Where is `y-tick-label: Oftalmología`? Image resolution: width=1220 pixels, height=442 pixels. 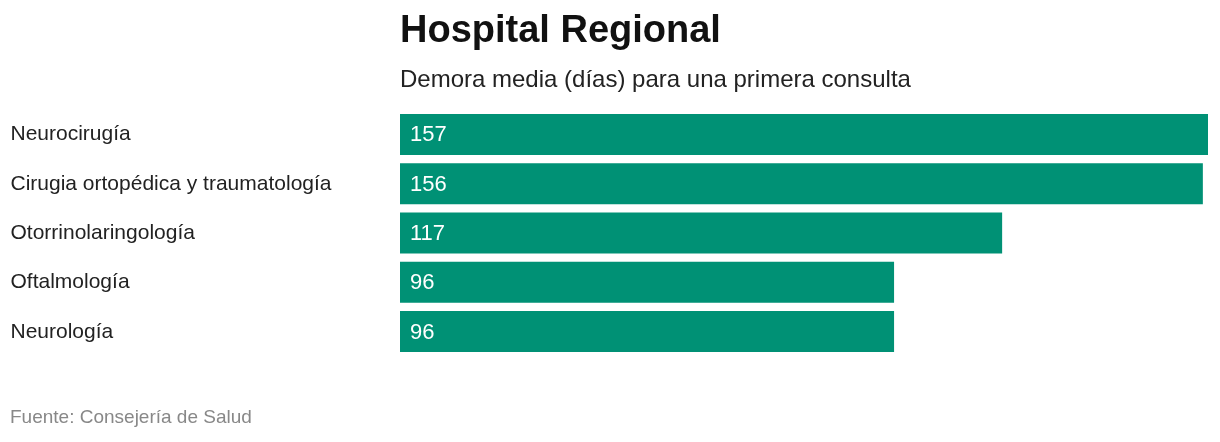 y-tick-label: Oftalmología is located at coordinates (70, 281).